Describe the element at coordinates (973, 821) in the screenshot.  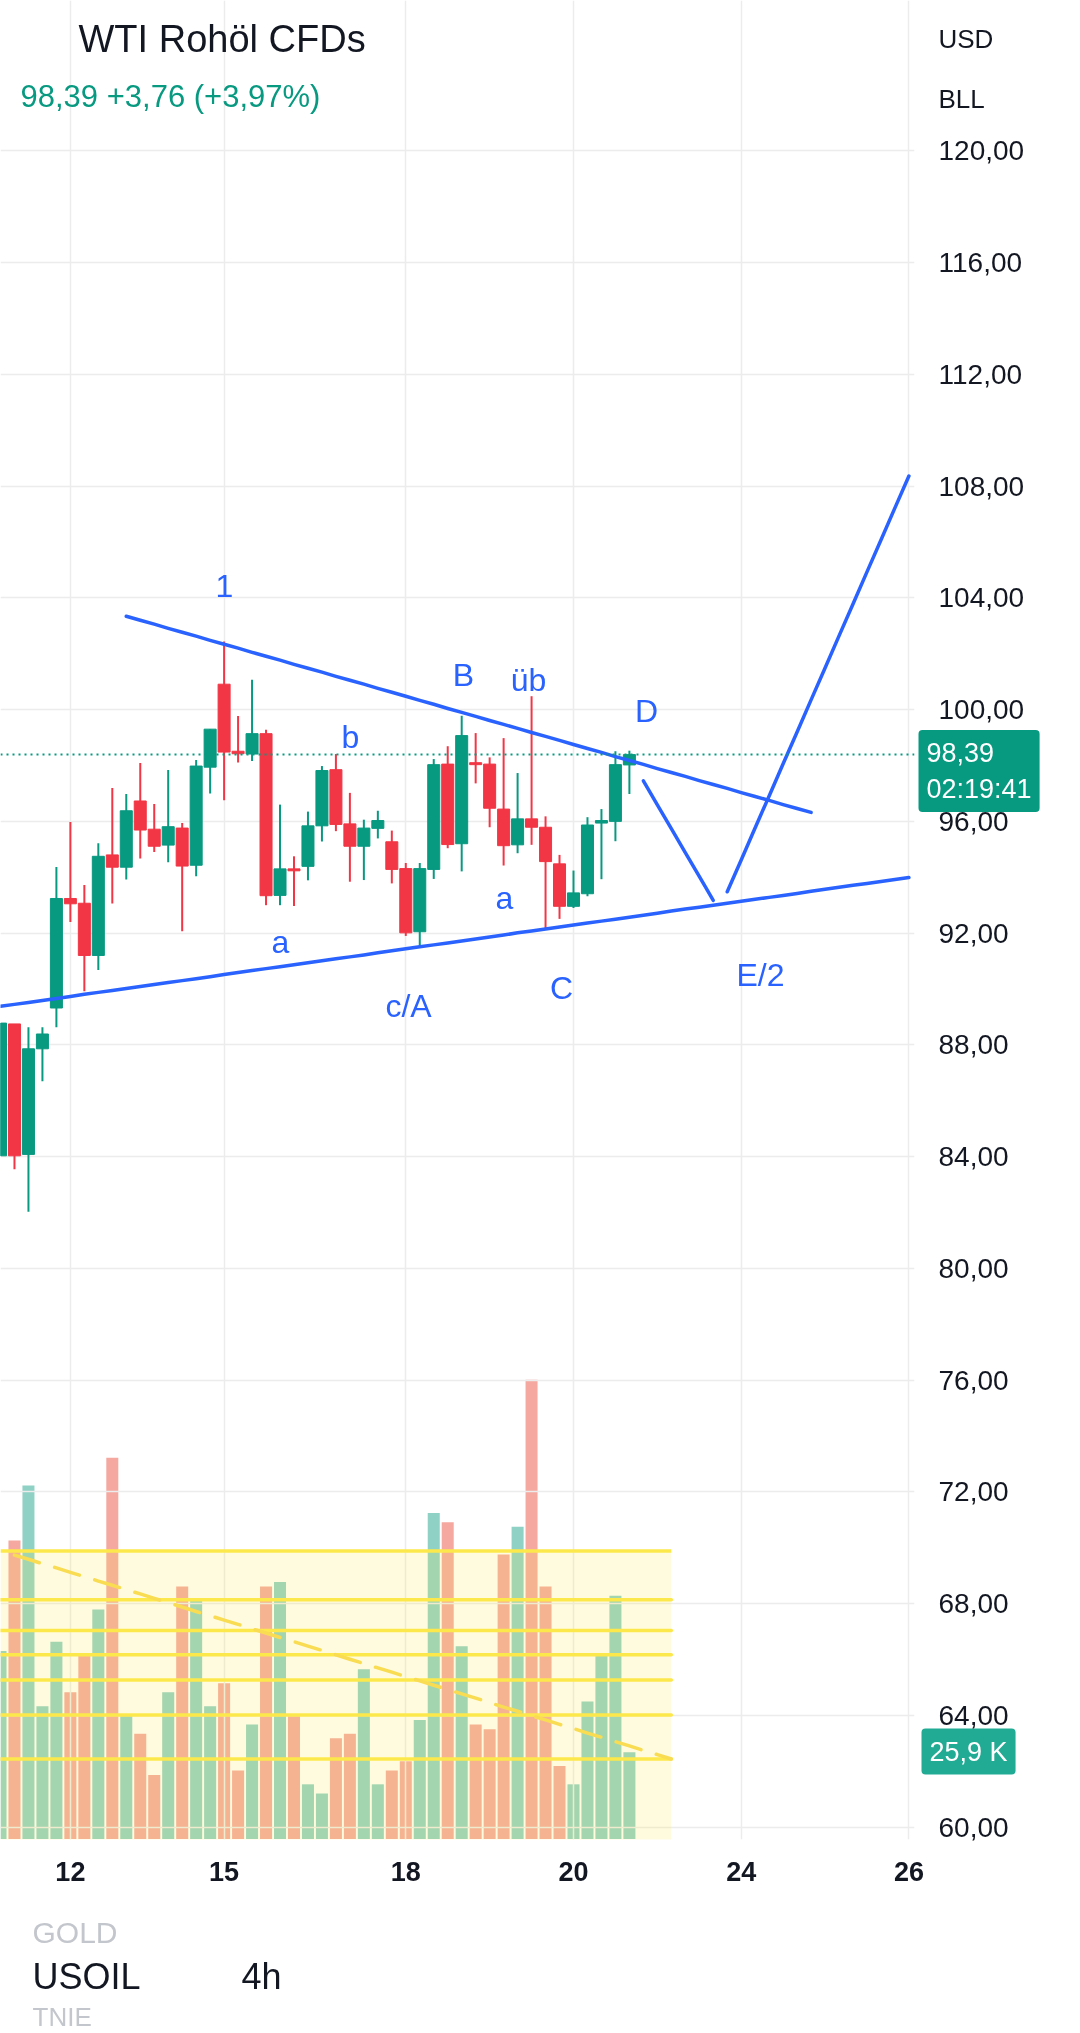
I see `y-tick-label: 96,00` at that location.